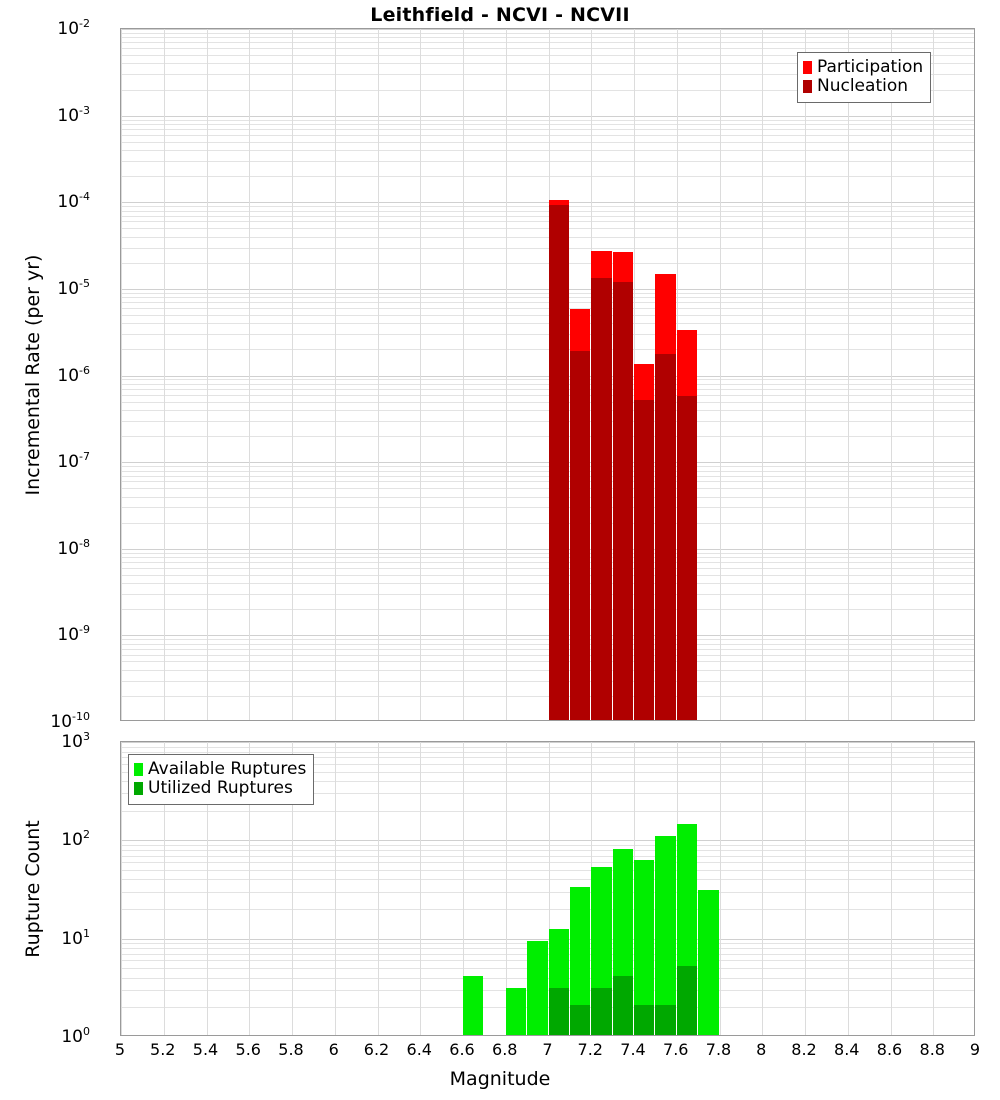 The height and width of the screenshot is (1100, 1000). I want to click on y-tick-label: 10⁻⁹, so click(73, 634).